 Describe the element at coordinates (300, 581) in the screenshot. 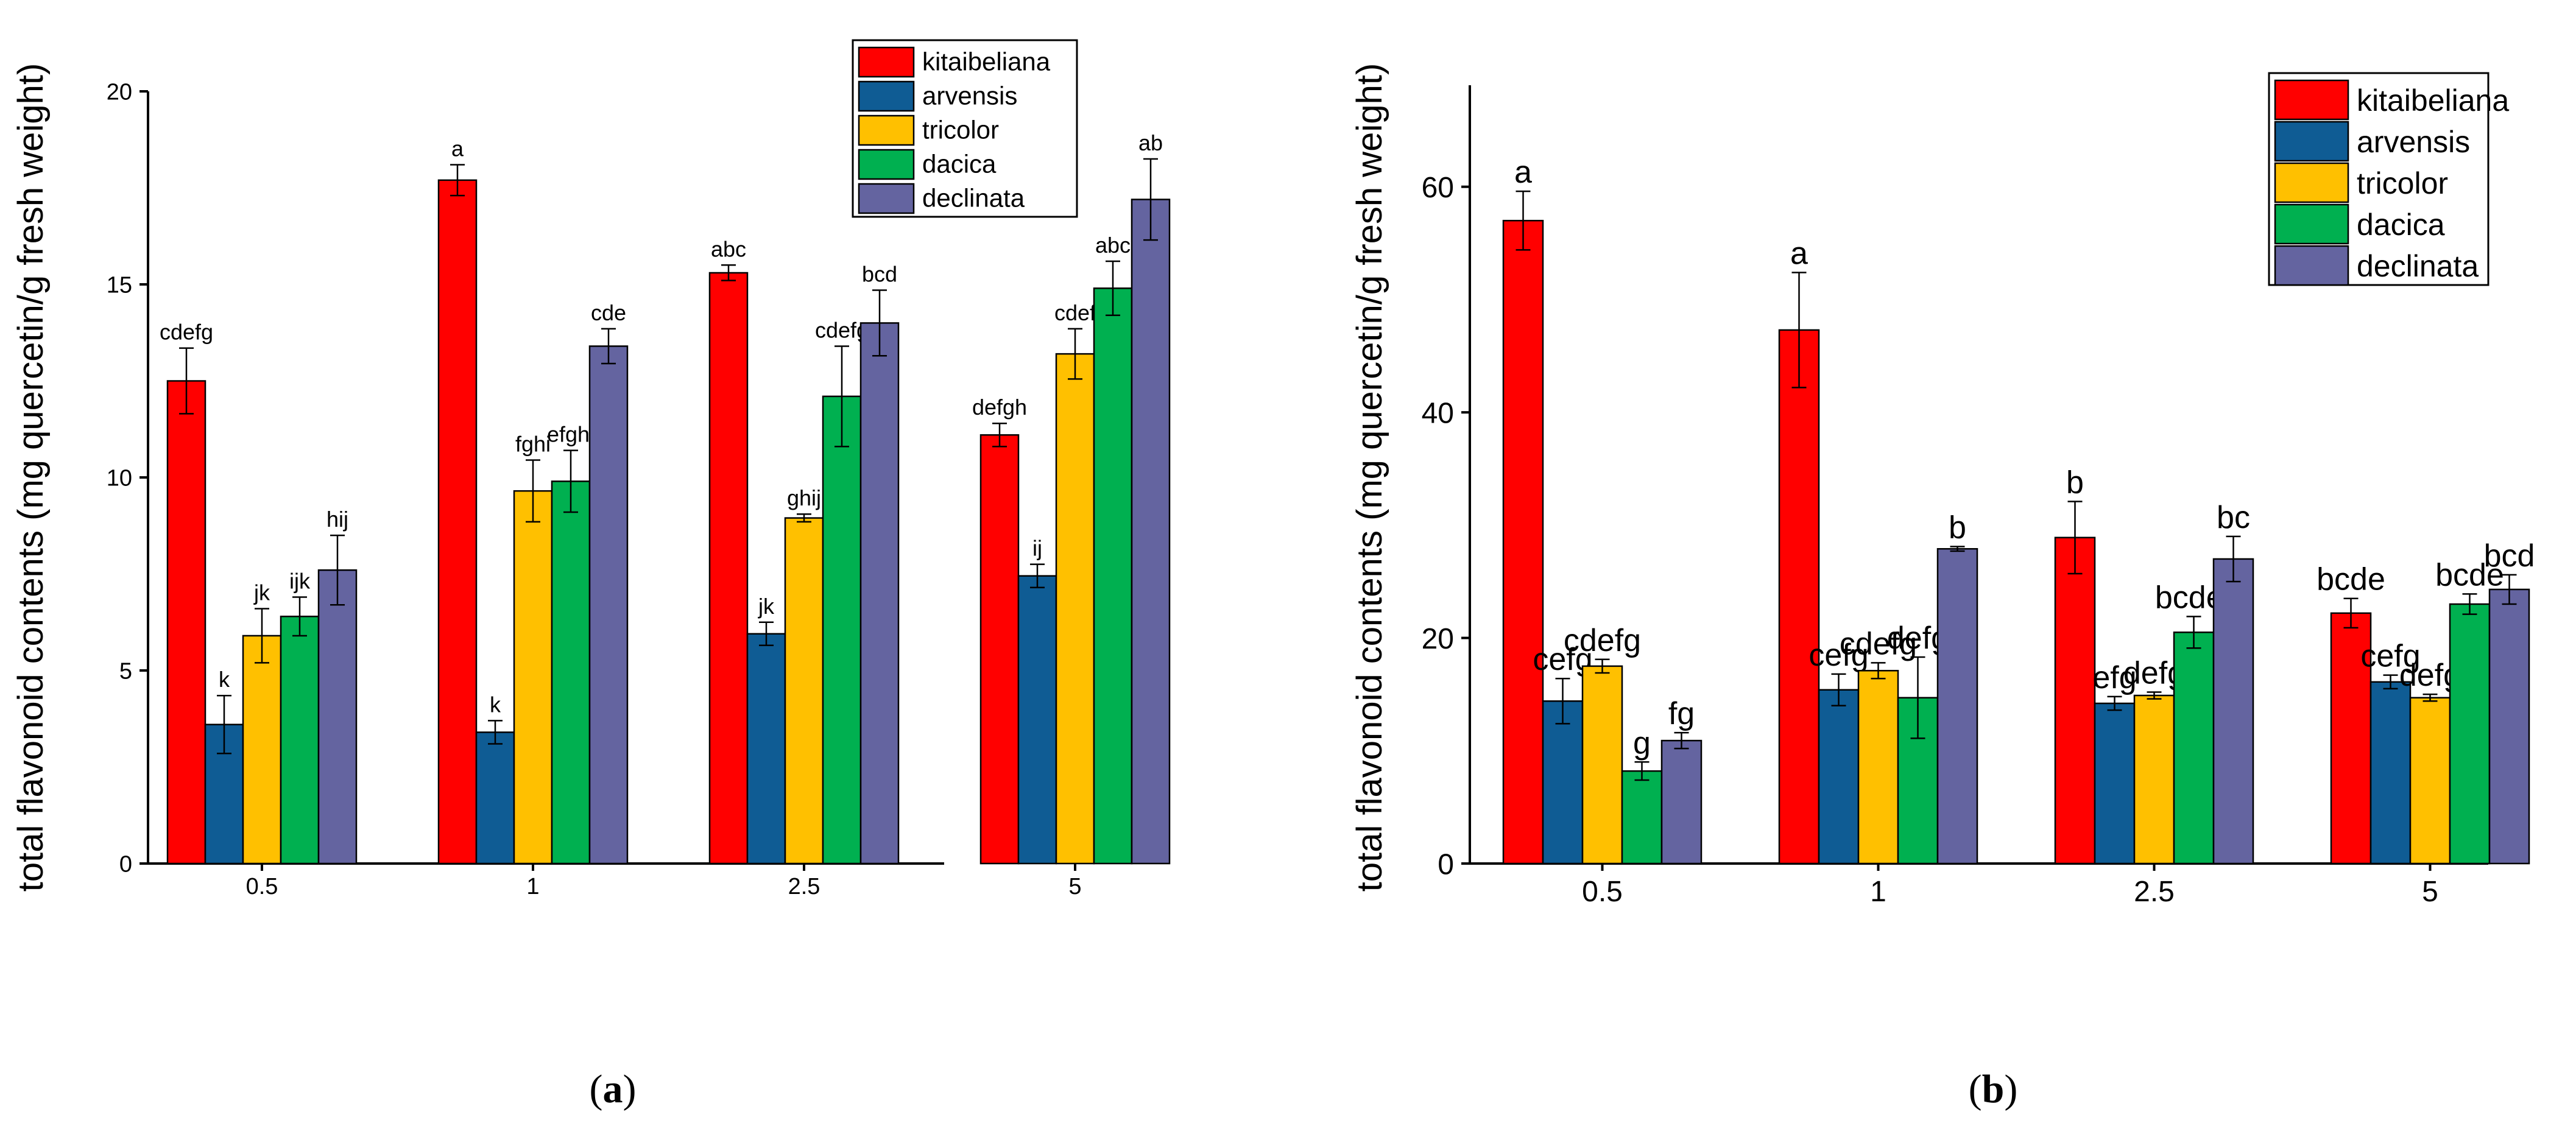

I see `panel-a-data-label: ijk` at that location.